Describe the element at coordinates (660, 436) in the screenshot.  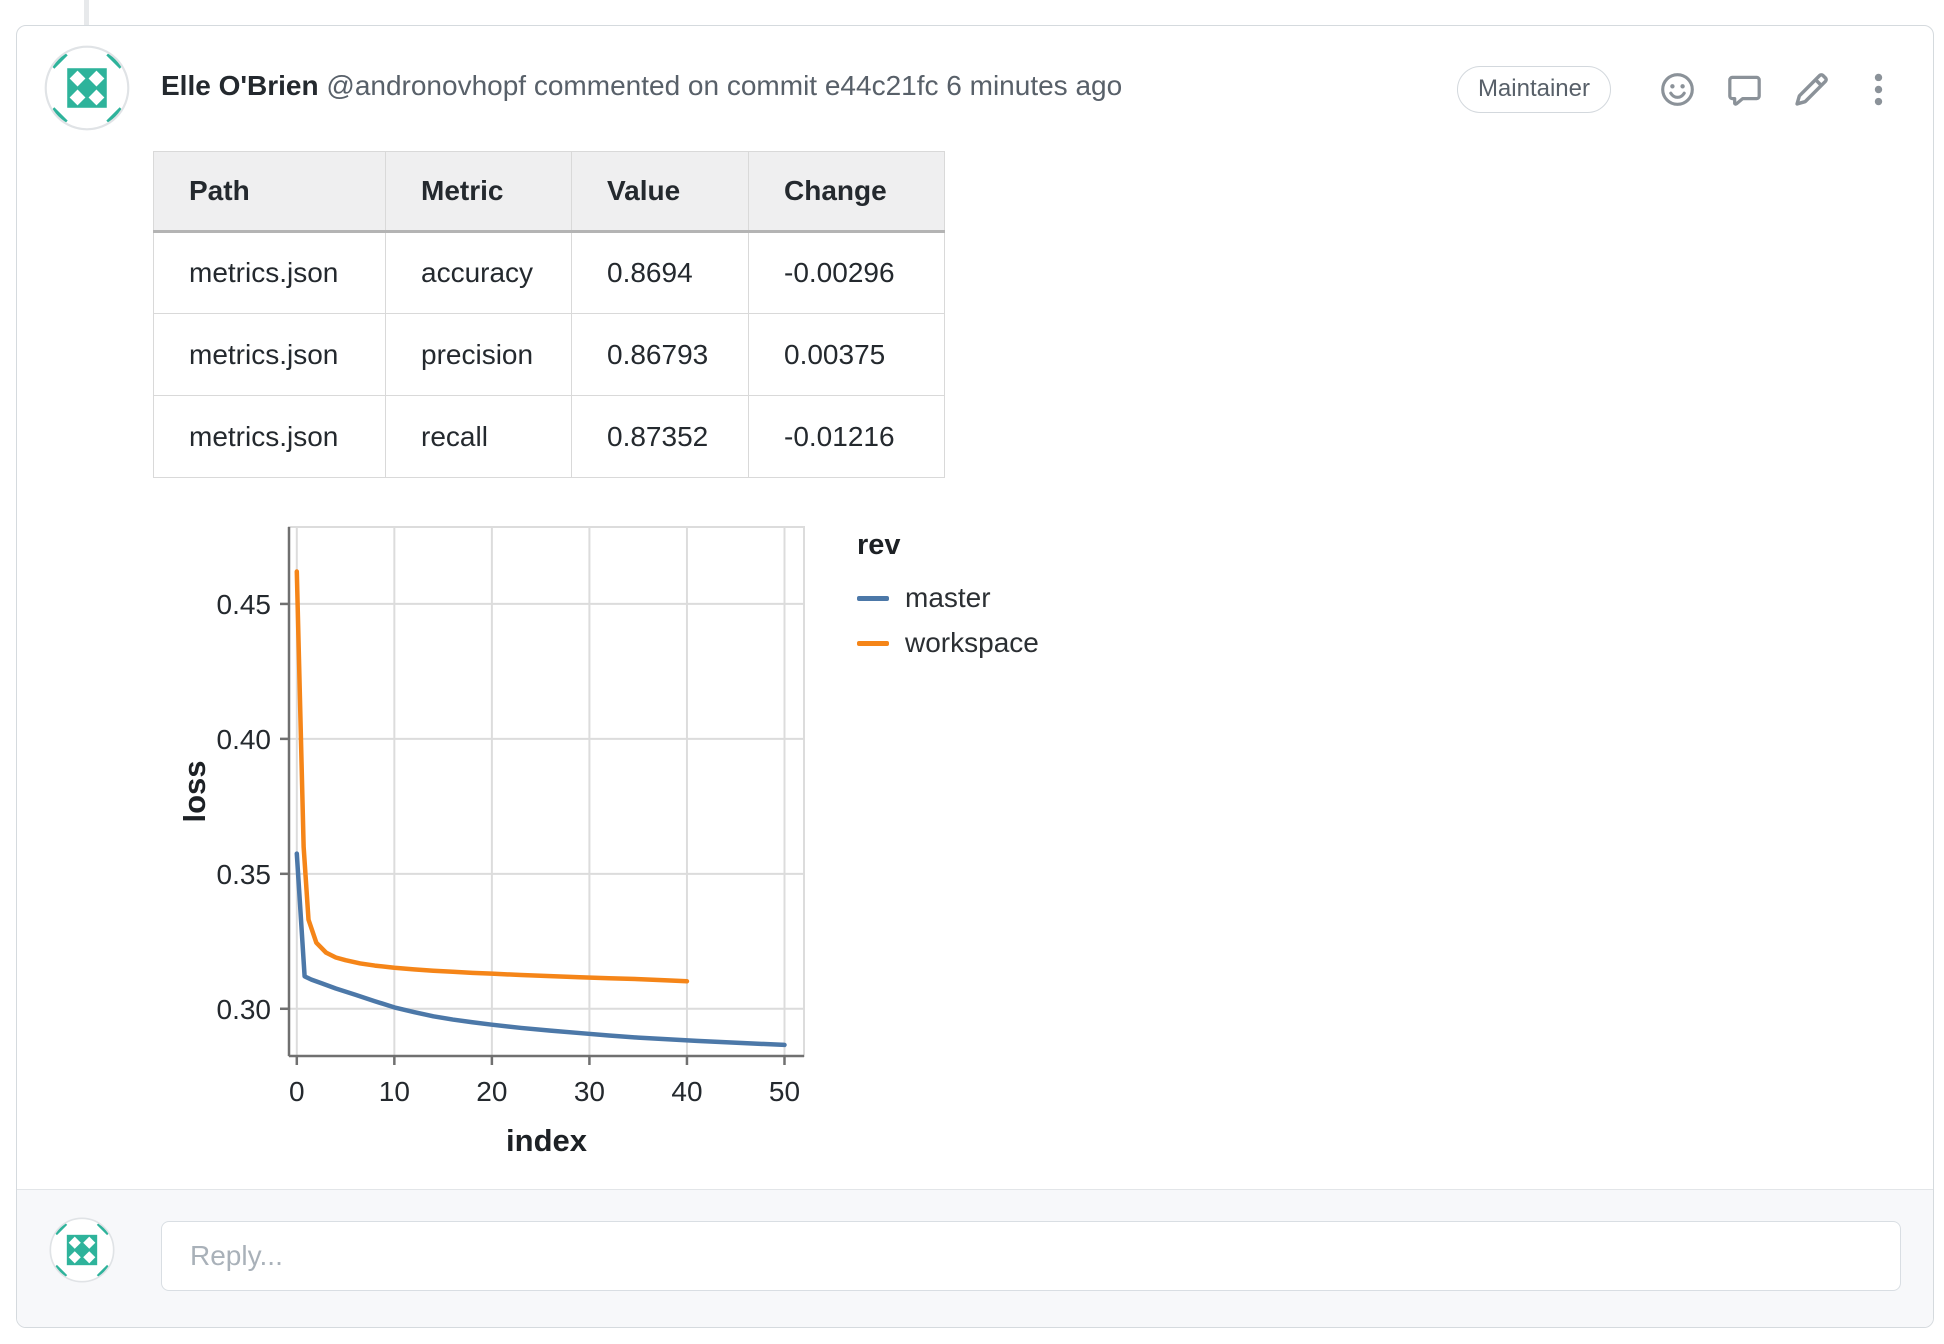
I see `table-cell: 0.87352` at that location.